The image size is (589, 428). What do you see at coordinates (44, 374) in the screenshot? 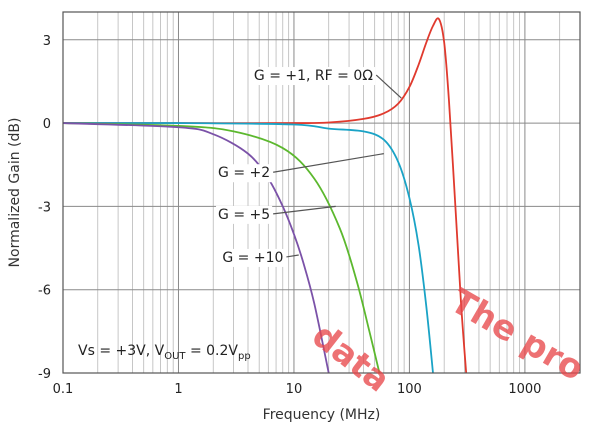
I see `y-tick-label: -9` at bounding box center [44, 374].